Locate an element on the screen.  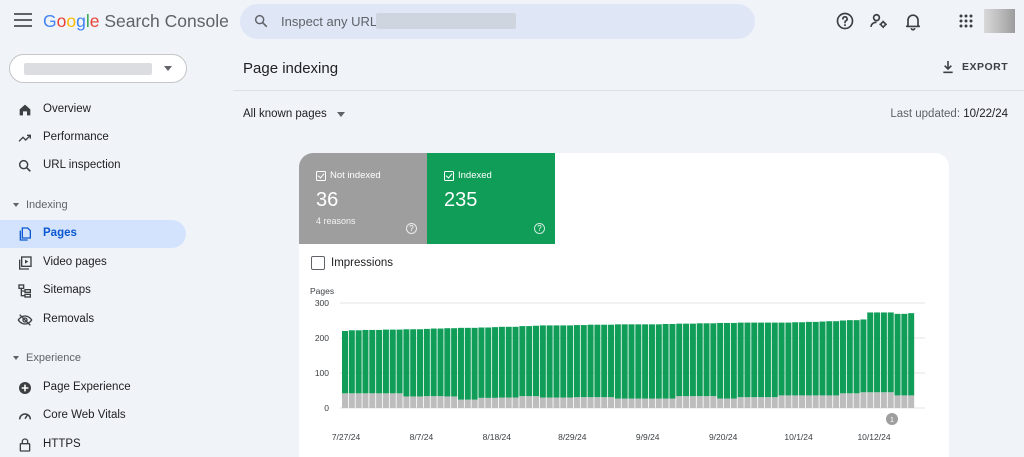
url-inspection-search: Inspect any URL in is located at coordinates (497, 21).